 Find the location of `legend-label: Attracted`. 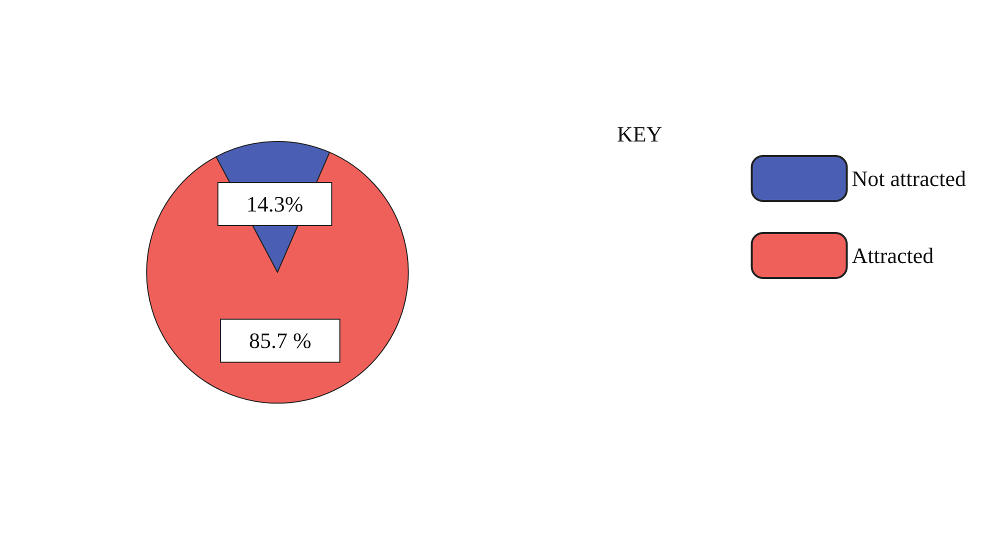

legend-label: Attracted is located at coordinates (893, 255).